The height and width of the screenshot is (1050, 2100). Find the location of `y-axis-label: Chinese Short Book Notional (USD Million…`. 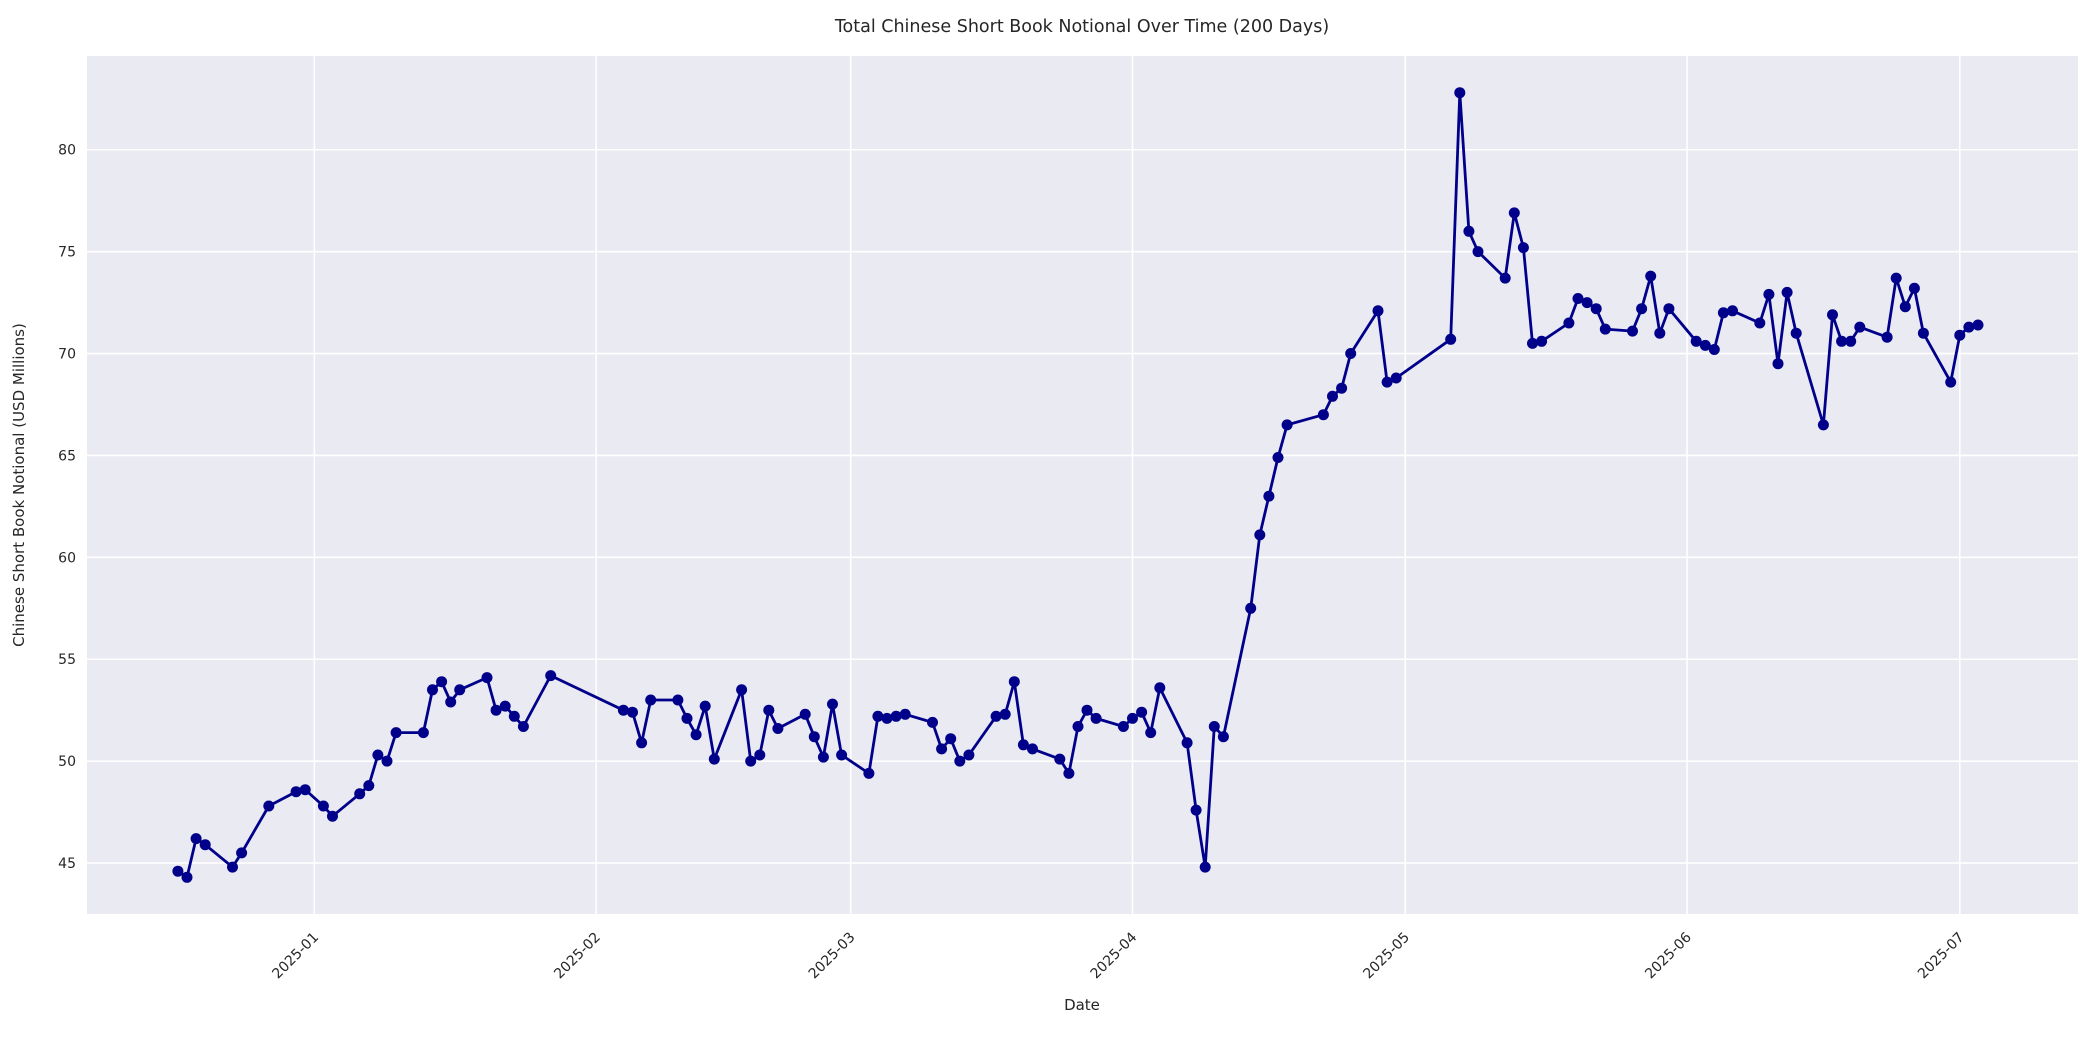

y-axis-label: Chinese Short Book Notional (USD Million… is located at coordinates (19, 485).